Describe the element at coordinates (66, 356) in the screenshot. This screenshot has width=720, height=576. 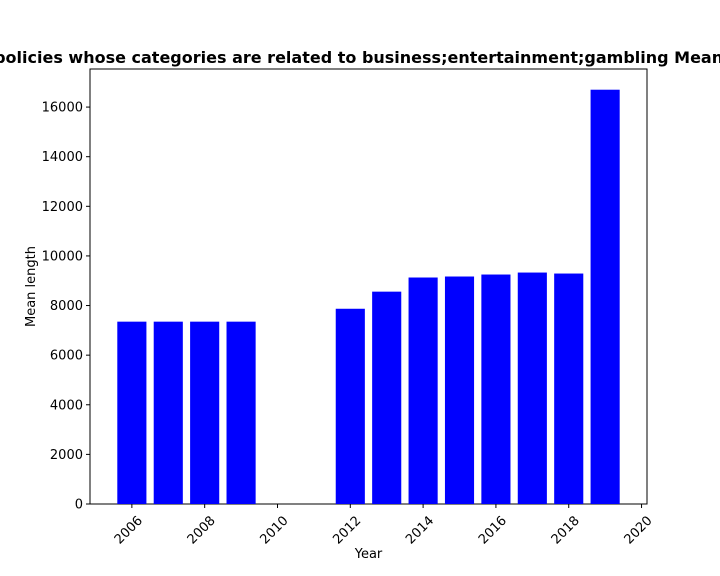
I see `y-tick-label: 6000` at that location.